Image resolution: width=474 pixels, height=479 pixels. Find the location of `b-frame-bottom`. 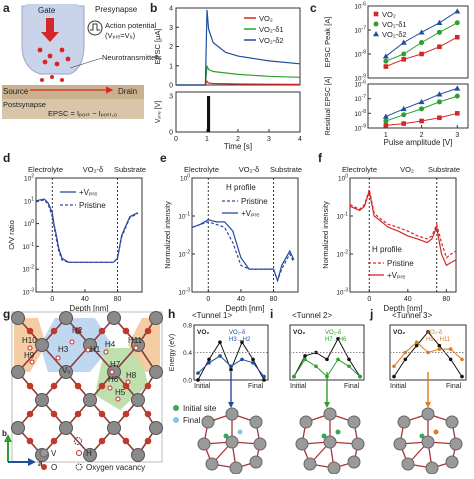

b-frame-bottom is located at coordinates (238, 112).